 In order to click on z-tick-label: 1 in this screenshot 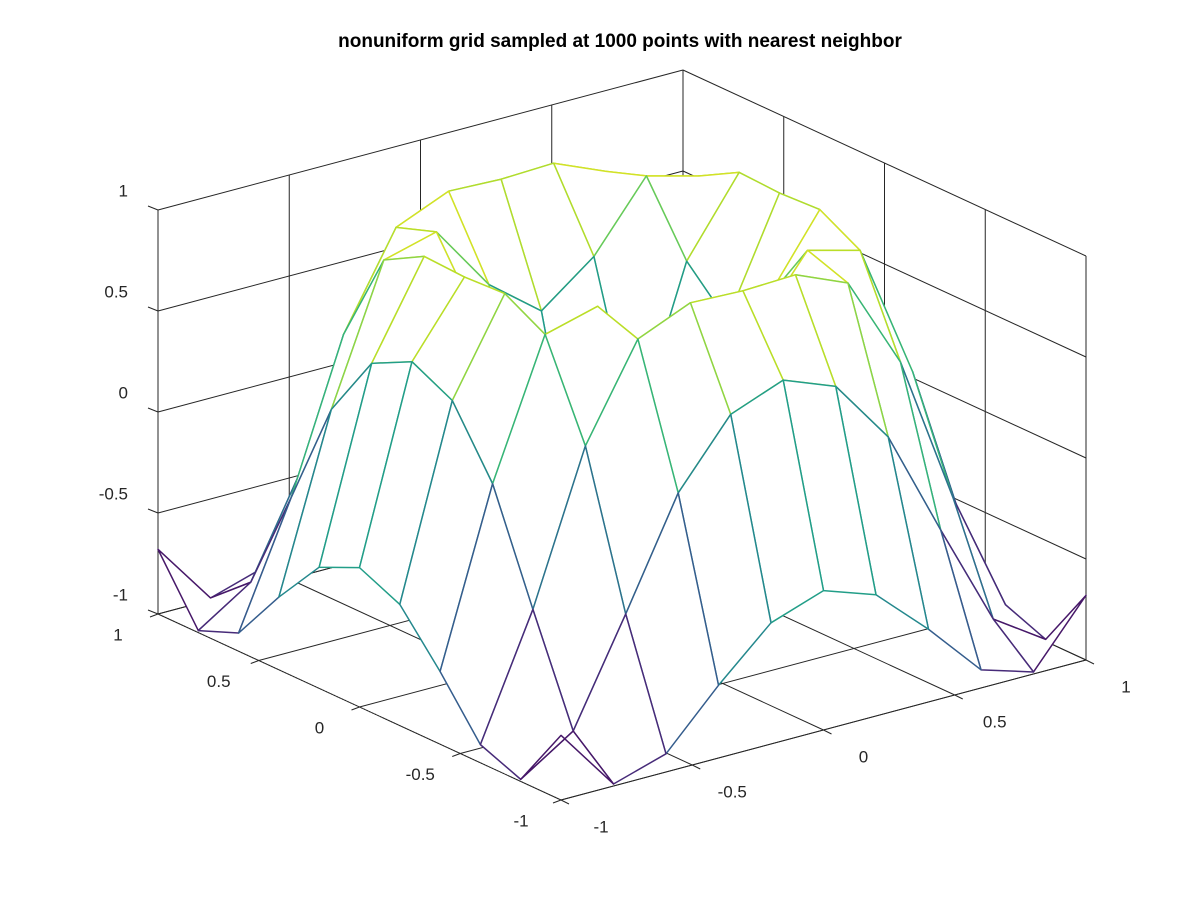, I will do `click(123, 190)`.